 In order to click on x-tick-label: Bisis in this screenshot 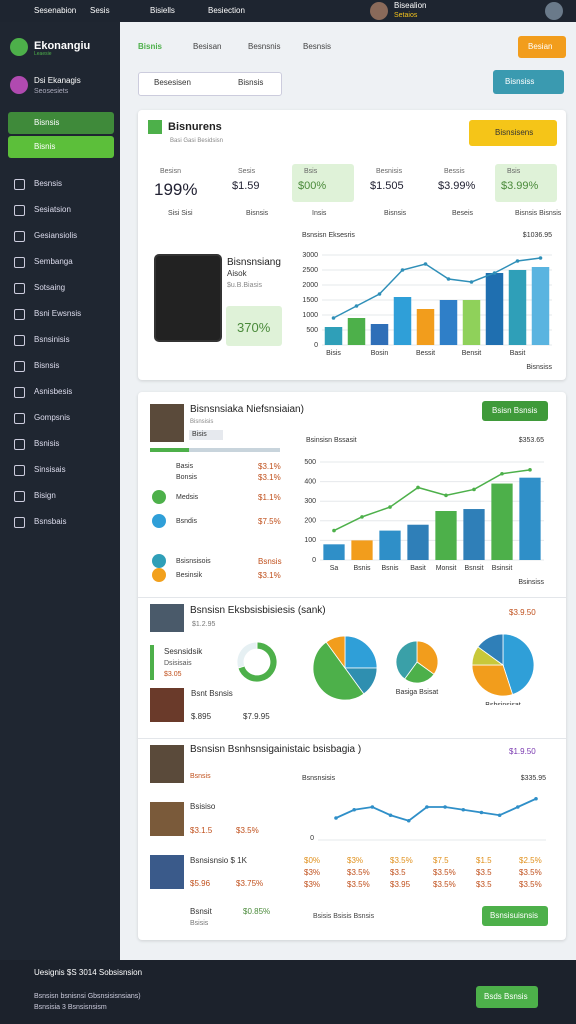, I will do `click(333, 353)`.